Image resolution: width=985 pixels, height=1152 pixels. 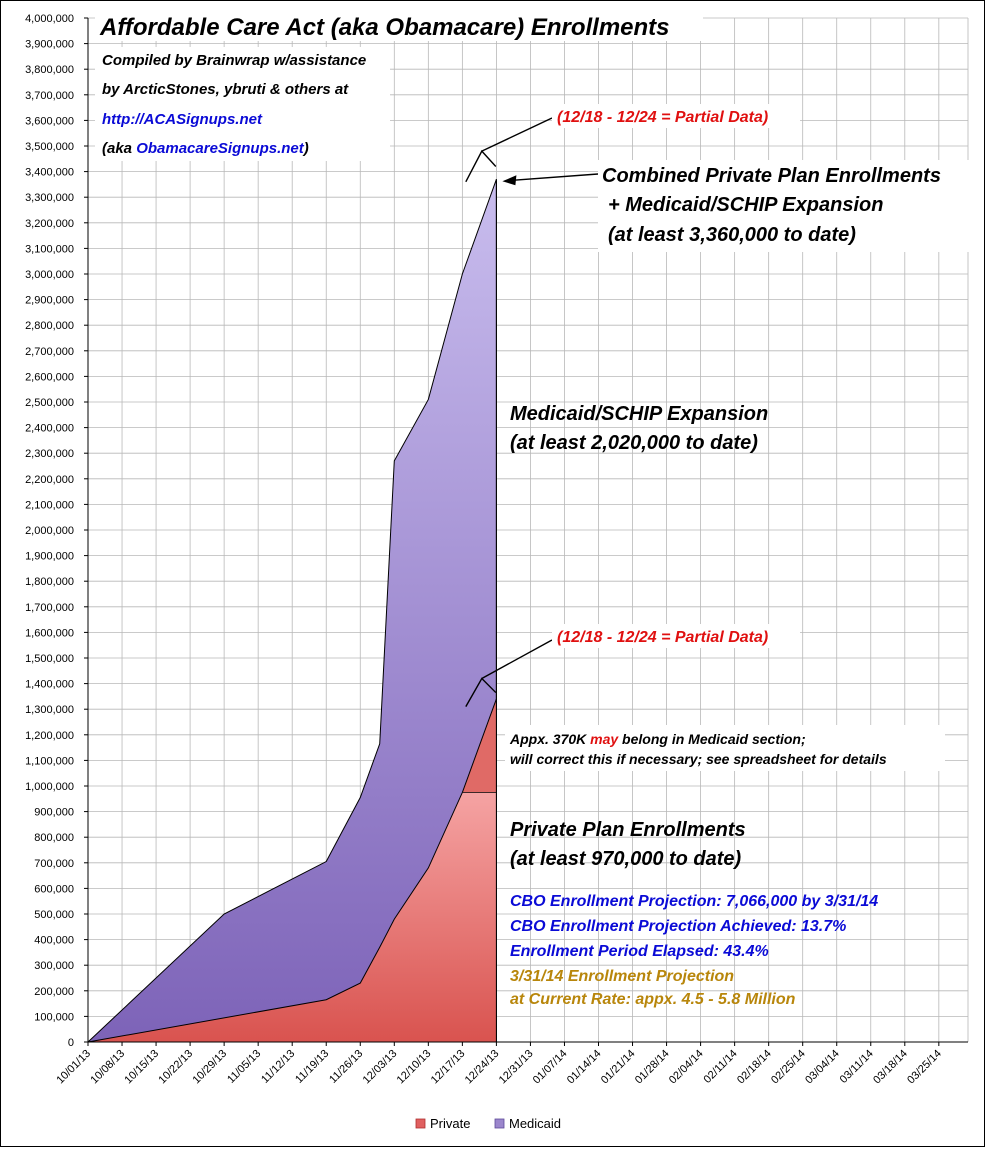 What do you see at coordinates (450, 1123) in the screenshot?
I see `legend-label-private: Private` at bounding box center [450, 1123].